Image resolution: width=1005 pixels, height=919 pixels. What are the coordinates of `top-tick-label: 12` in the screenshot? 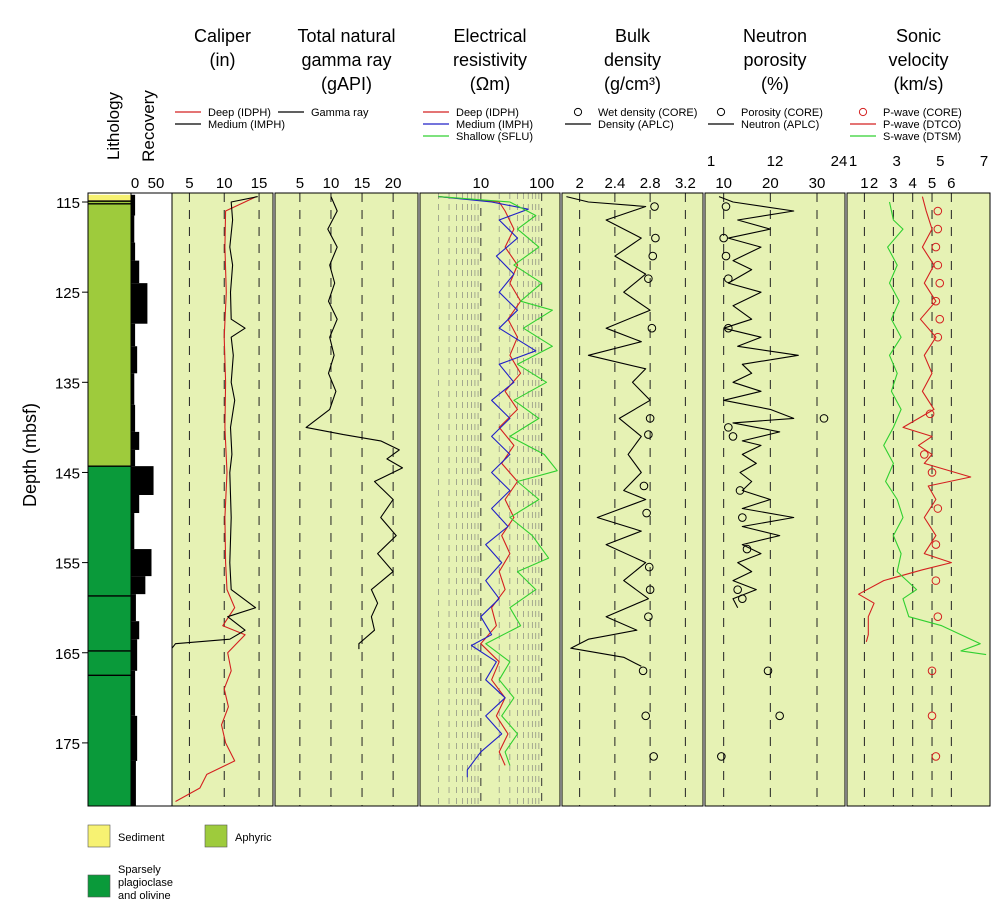 It's located at (775, 161).